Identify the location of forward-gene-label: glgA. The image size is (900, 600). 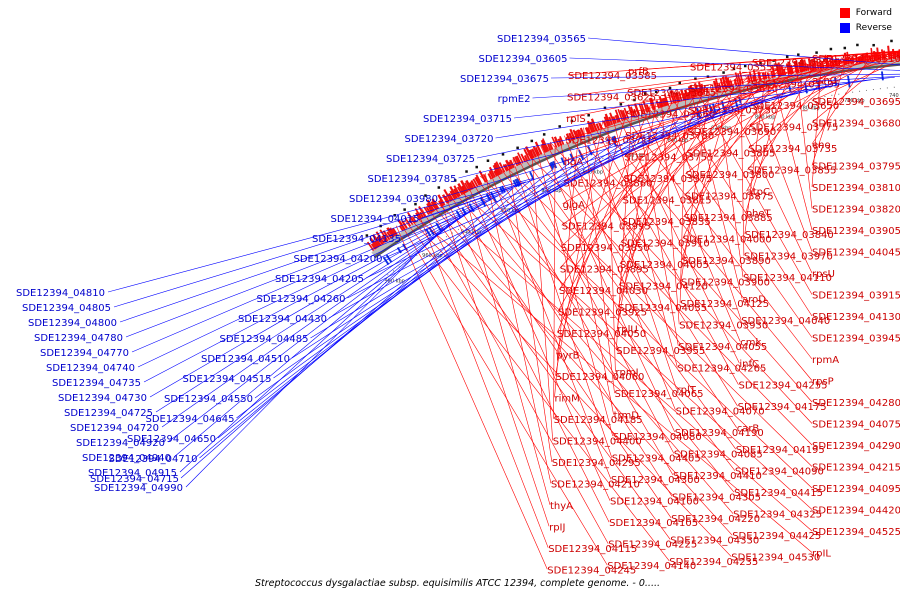
(574, 205).